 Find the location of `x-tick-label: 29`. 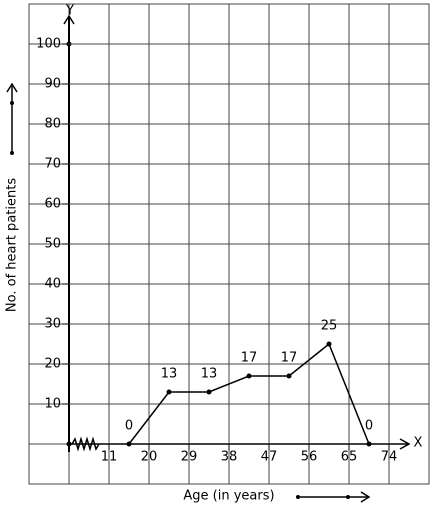

x-tick-label: 29 is located at coordinates (189, 457).